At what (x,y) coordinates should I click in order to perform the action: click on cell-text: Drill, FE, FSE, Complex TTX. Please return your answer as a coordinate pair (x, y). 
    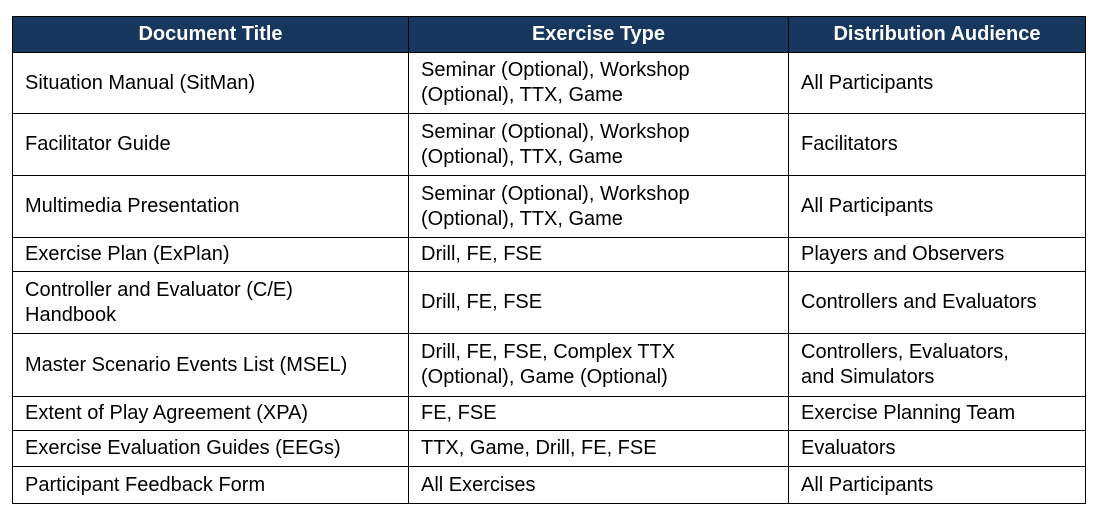
    Looking at the image, I should click on (548, 352).